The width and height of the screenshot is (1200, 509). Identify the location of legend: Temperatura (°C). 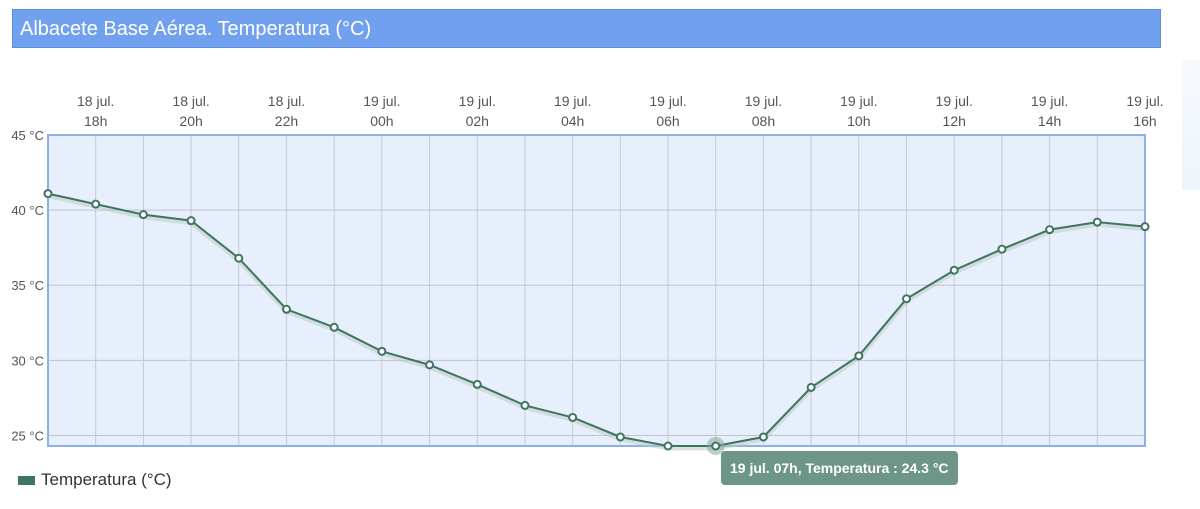
(95, 480).